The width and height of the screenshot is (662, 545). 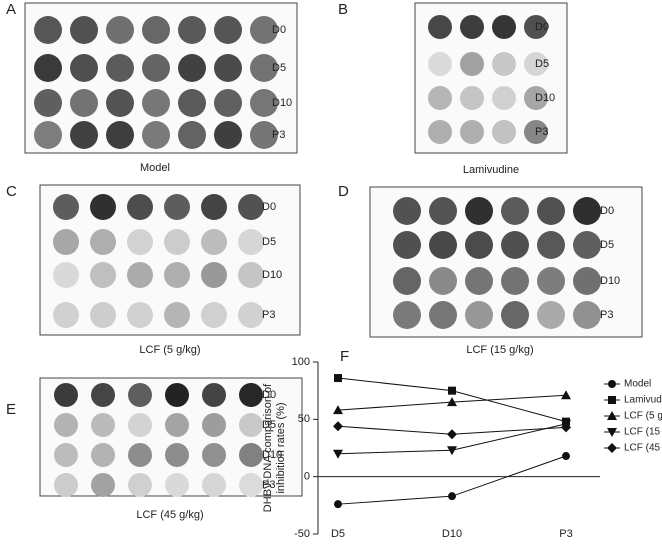 I want to click on panel-letter: D, so click(x=343, y=191).